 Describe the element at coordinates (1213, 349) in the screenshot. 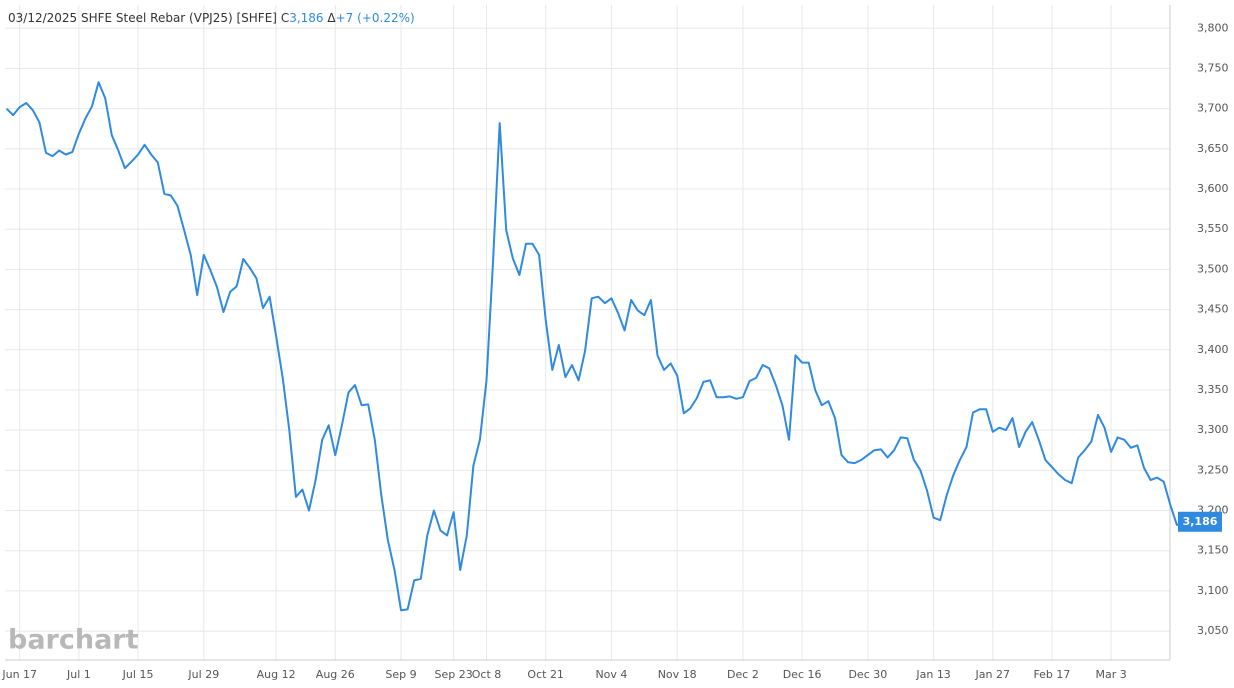

I see `y-tick-label: 3,400` at that location.